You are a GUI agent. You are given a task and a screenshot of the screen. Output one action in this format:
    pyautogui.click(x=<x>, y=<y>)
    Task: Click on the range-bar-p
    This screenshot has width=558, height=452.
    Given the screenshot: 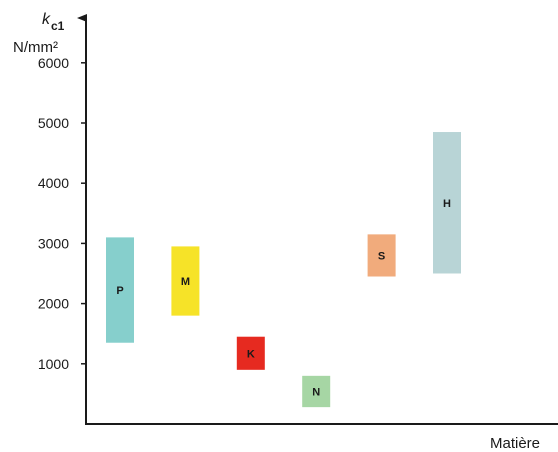 What is the action you would take?
    pyautogui.click(x=120, y=290)
    